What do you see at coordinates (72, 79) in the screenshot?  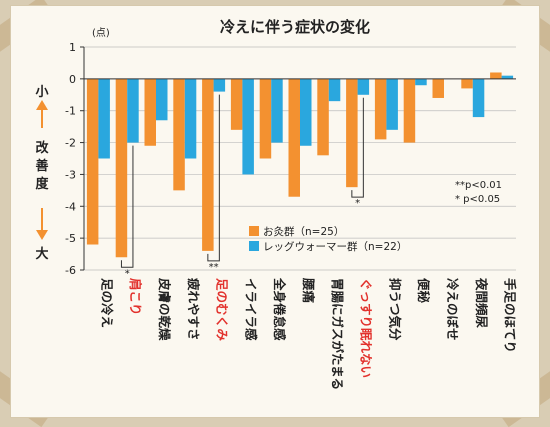 I see `y-tick-label: 0` at bounding box center [72, 79].